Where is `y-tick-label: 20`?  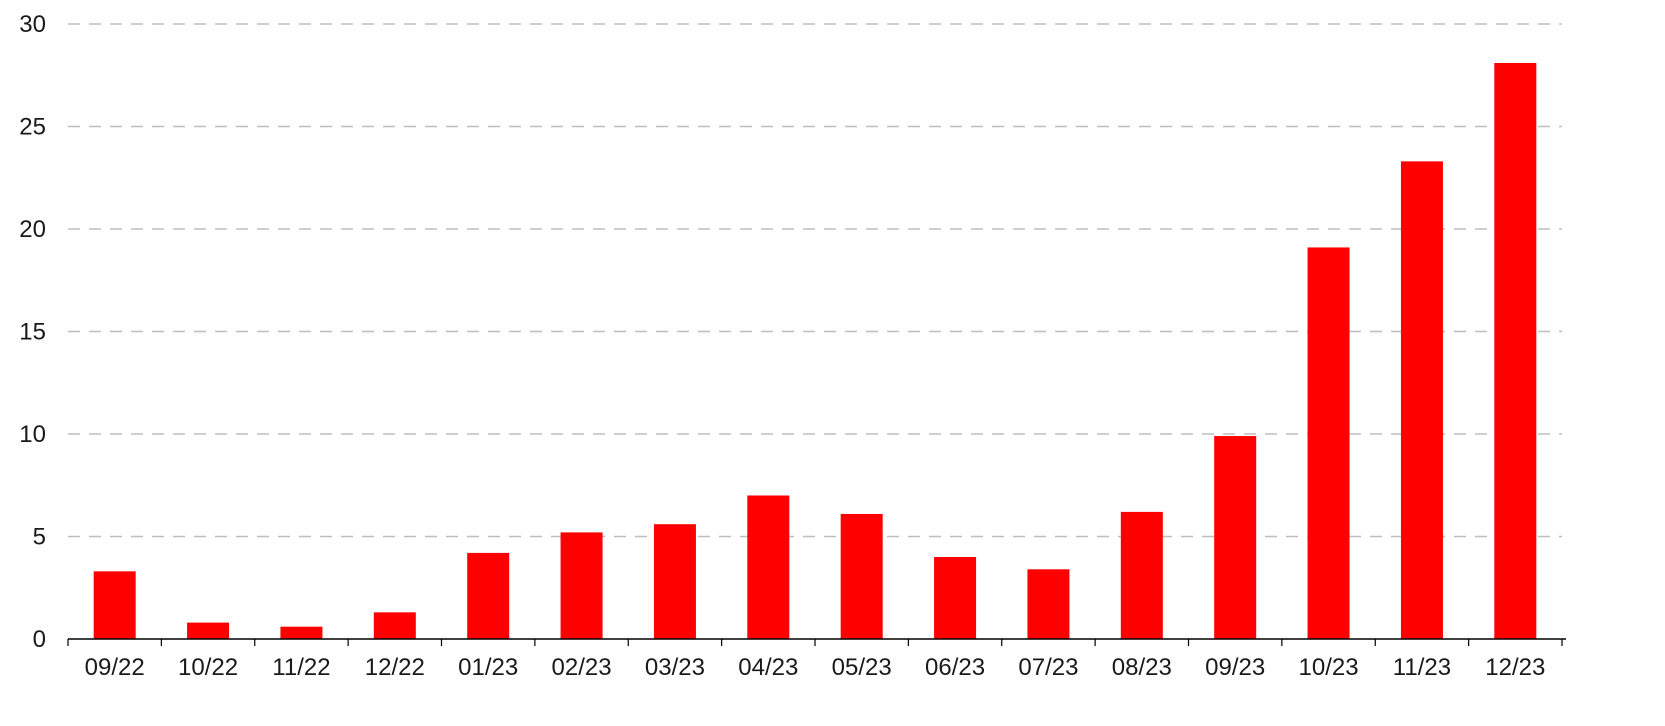
y-tick-label: 20 is located at coordinates (32, 229).